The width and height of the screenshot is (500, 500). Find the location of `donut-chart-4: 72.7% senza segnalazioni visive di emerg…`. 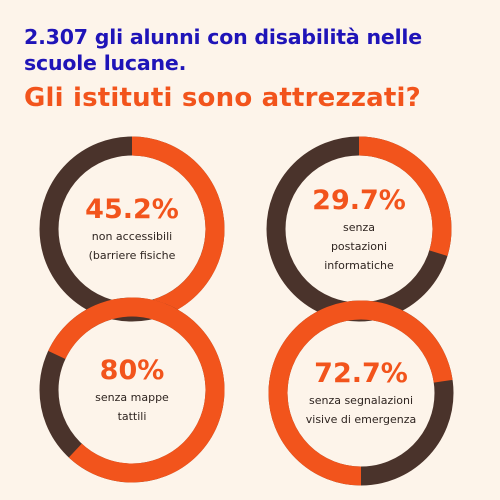

donut-chart-4: 72.7% senza segnalazioni visive di emerg… is located at coordinates (361, 393).